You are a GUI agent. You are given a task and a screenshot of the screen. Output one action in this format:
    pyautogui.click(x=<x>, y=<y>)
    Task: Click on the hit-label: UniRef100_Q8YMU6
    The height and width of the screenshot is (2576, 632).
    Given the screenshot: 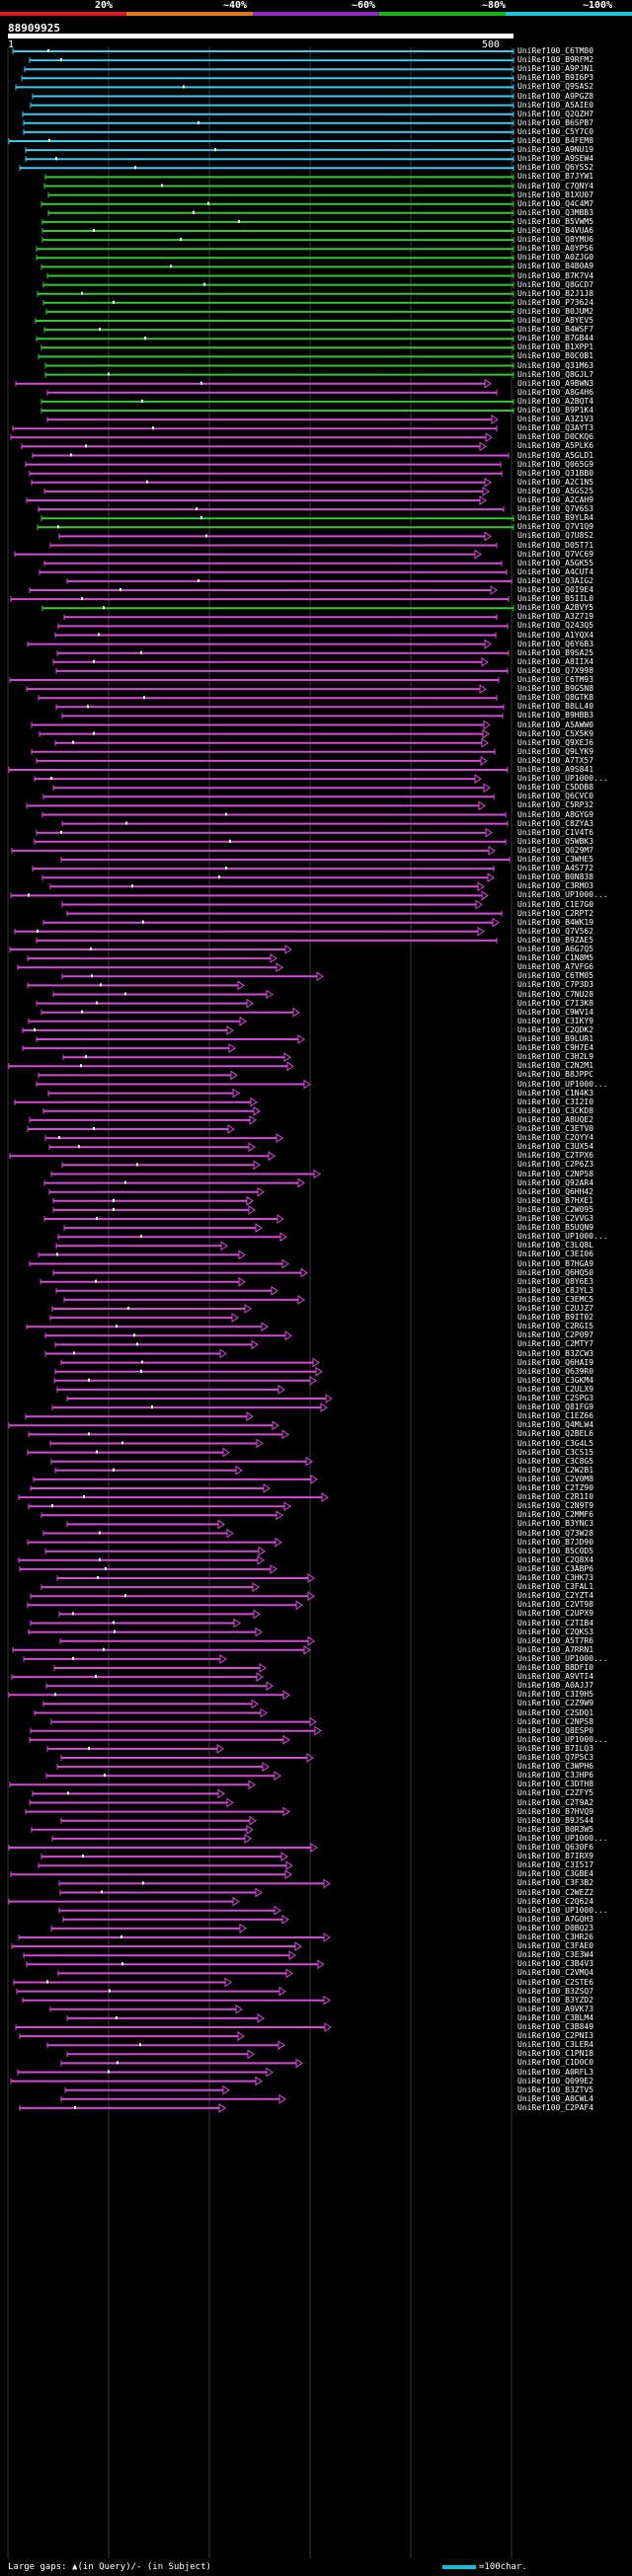 What is the action you would take?
    pyautogui.click(x=556, y=240)
    